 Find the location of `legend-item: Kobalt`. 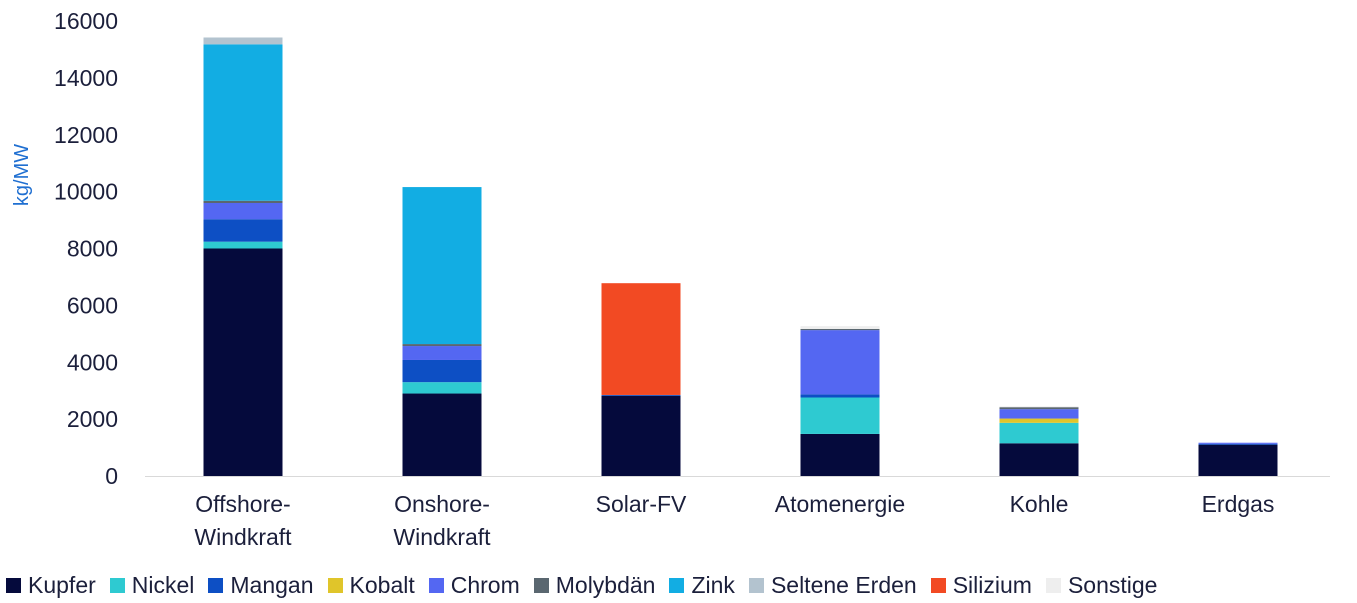

legend-item: Kobalt is located at coordinates (371, 585).